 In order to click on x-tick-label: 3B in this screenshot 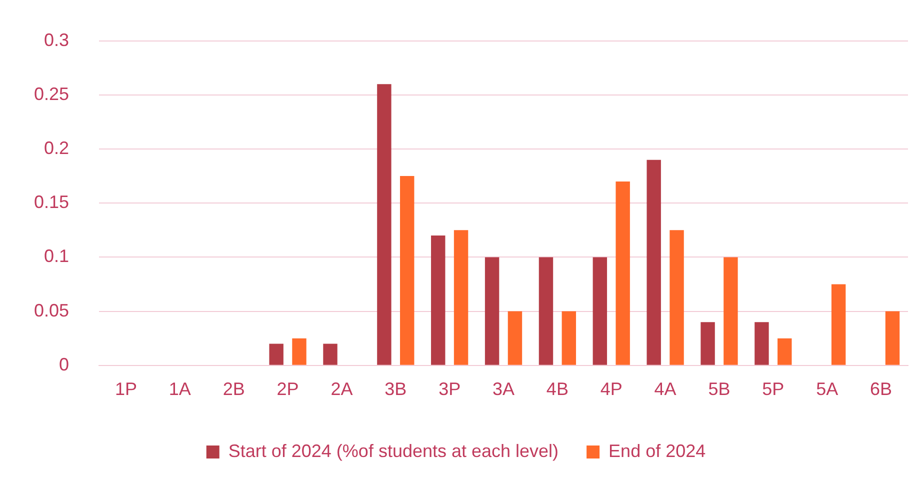, I will do `click(395, 389)`.